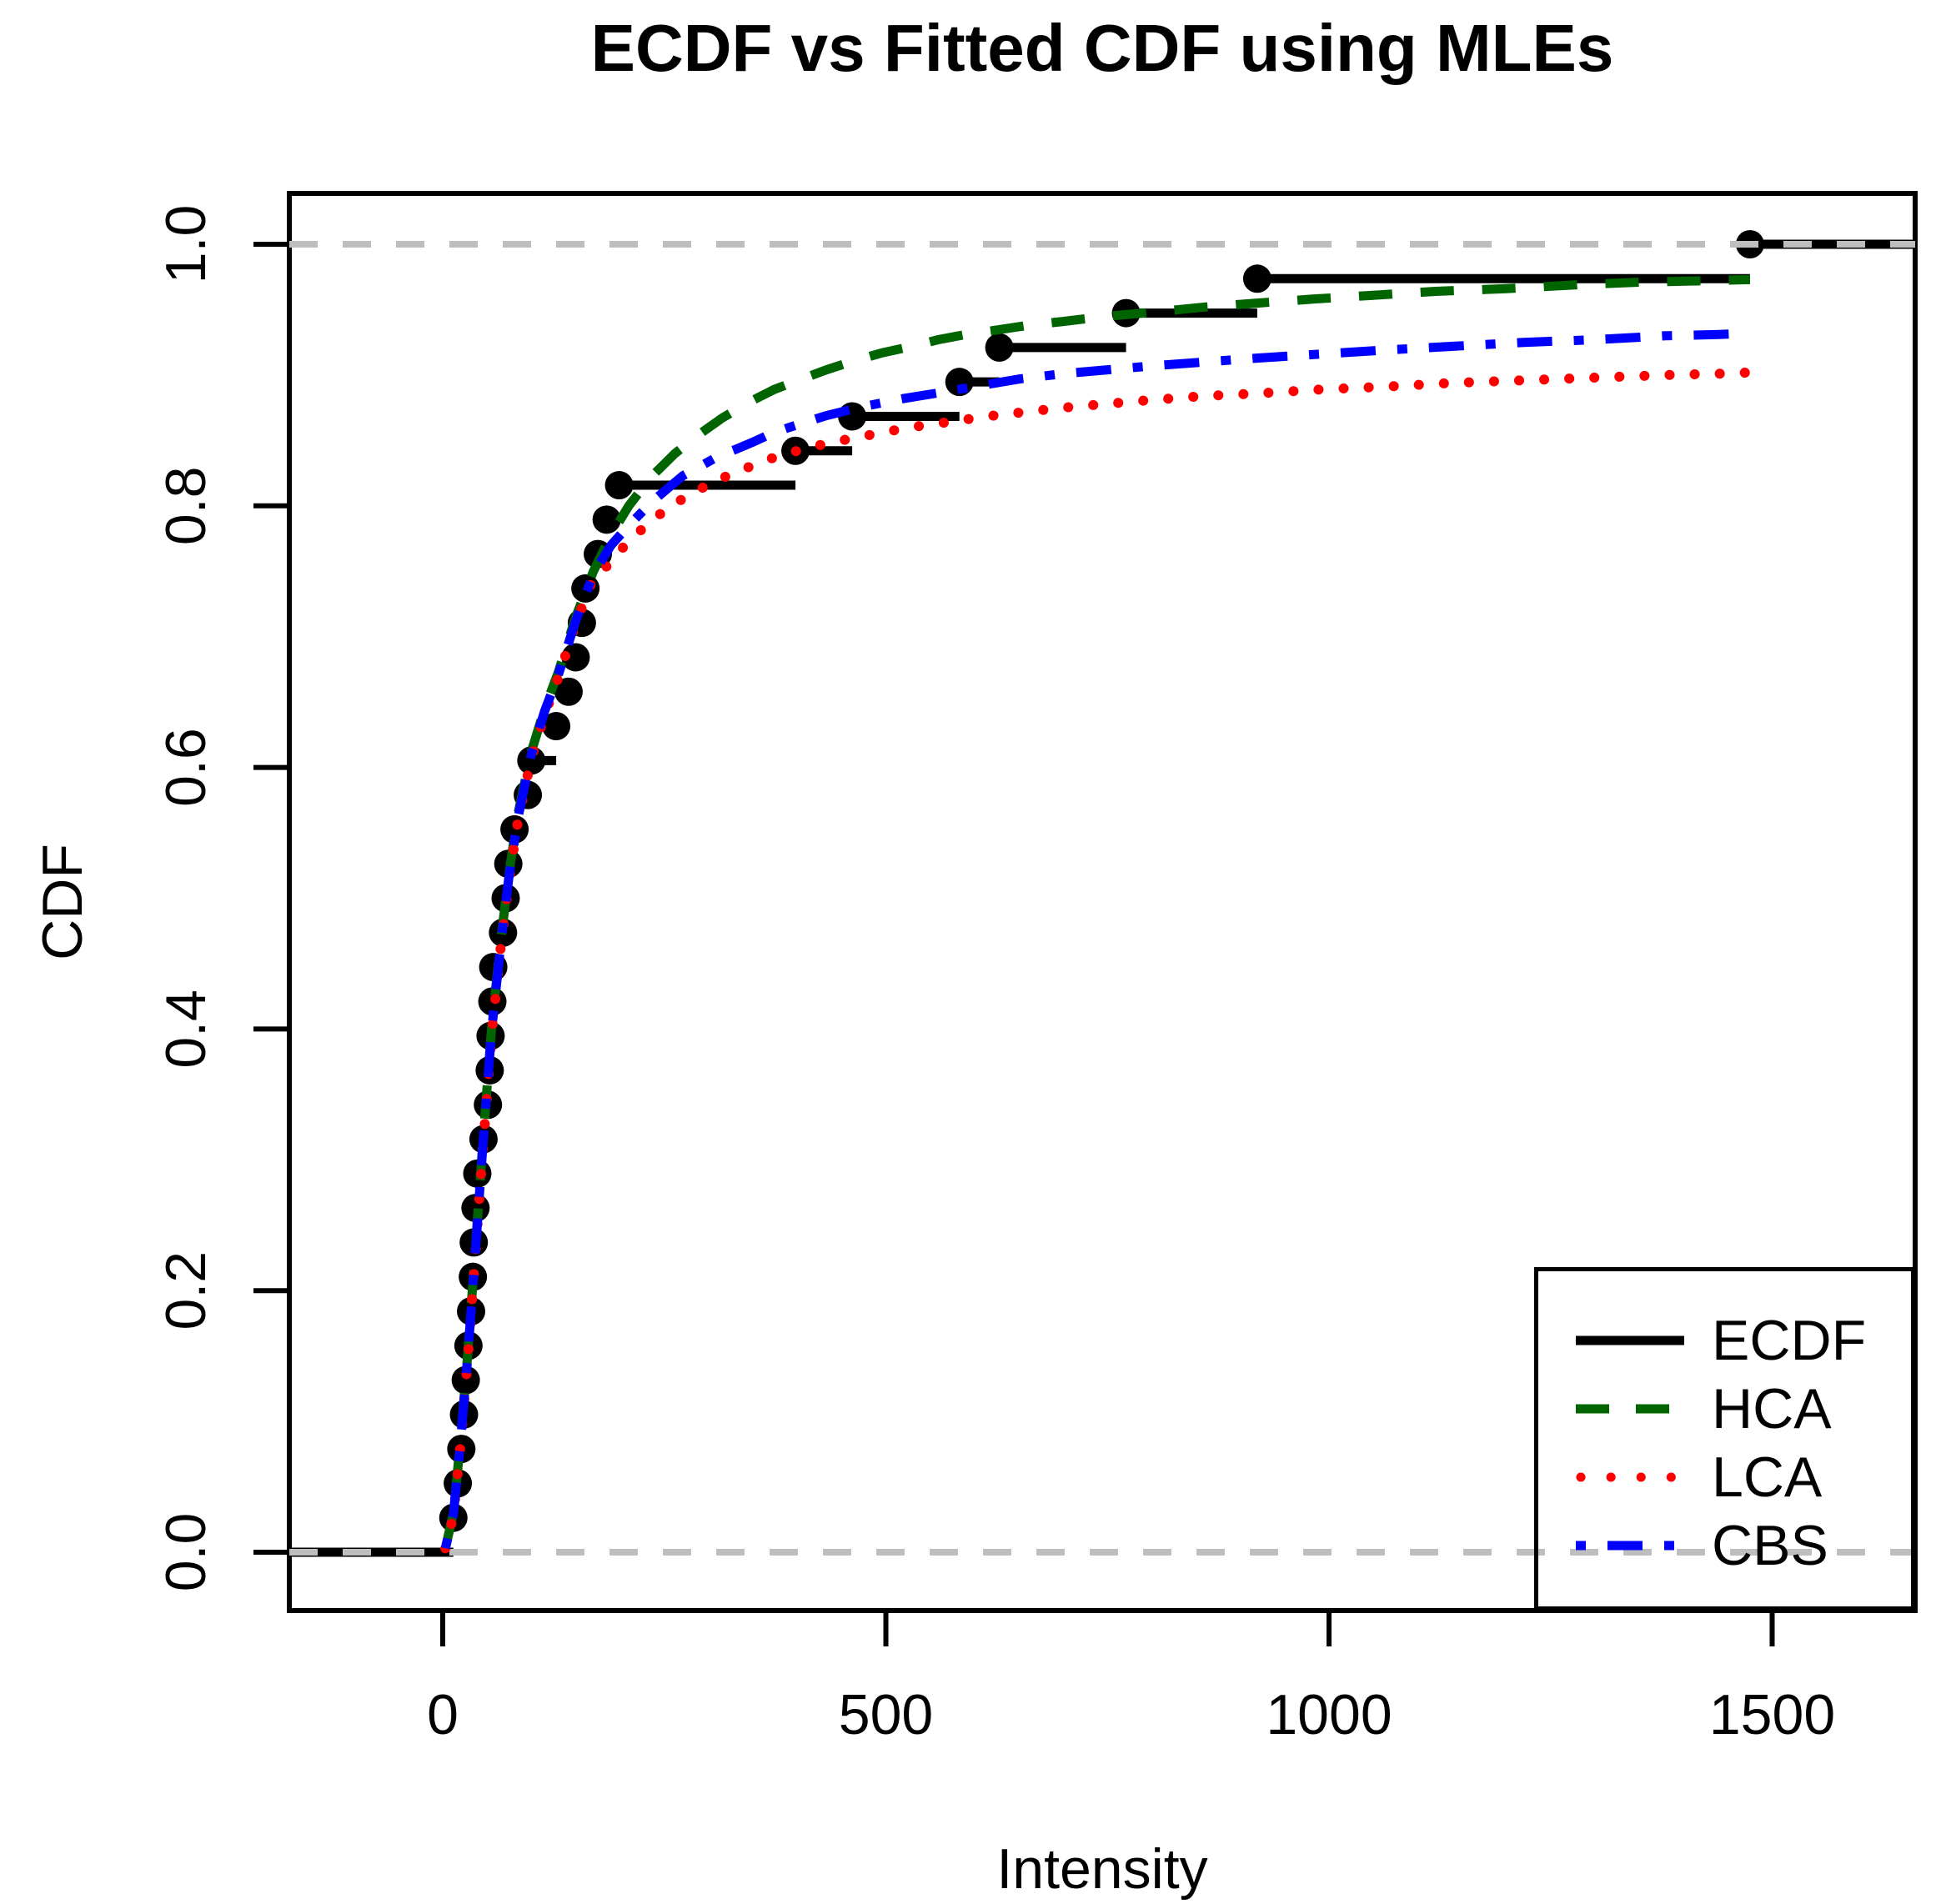 The height and width of the screenshot is (1904, 1941). I want to click on y-tick-label: 1.0, so click(186, 244).